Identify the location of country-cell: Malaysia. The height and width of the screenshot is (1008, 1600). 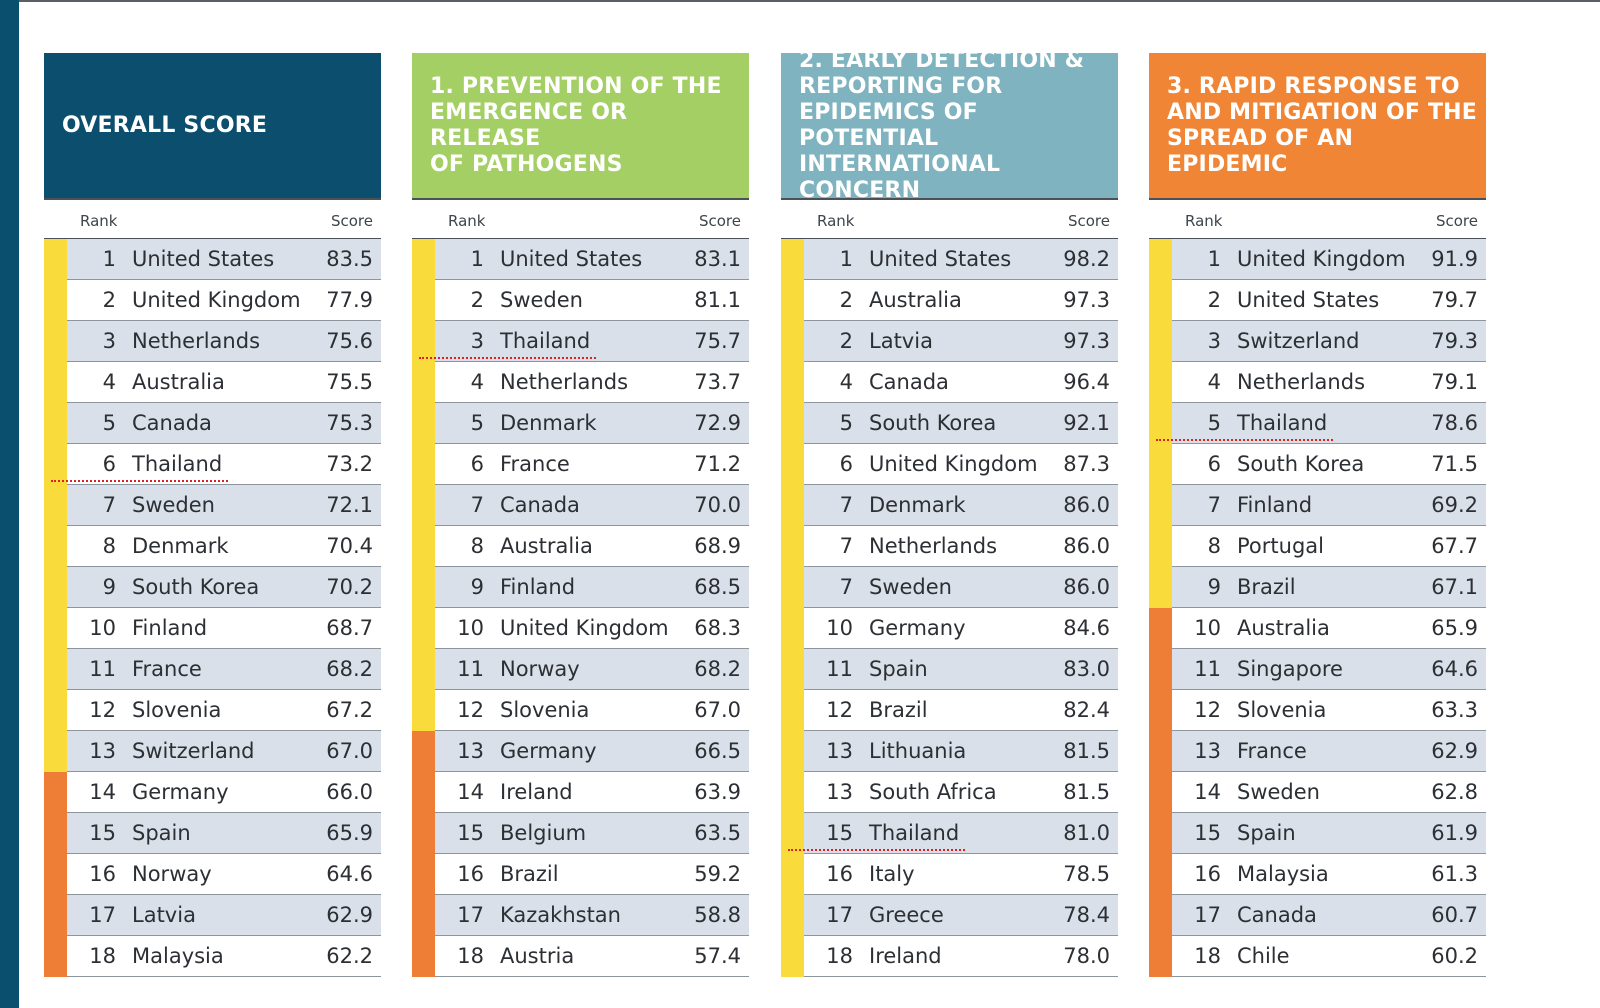
(1283, 874).